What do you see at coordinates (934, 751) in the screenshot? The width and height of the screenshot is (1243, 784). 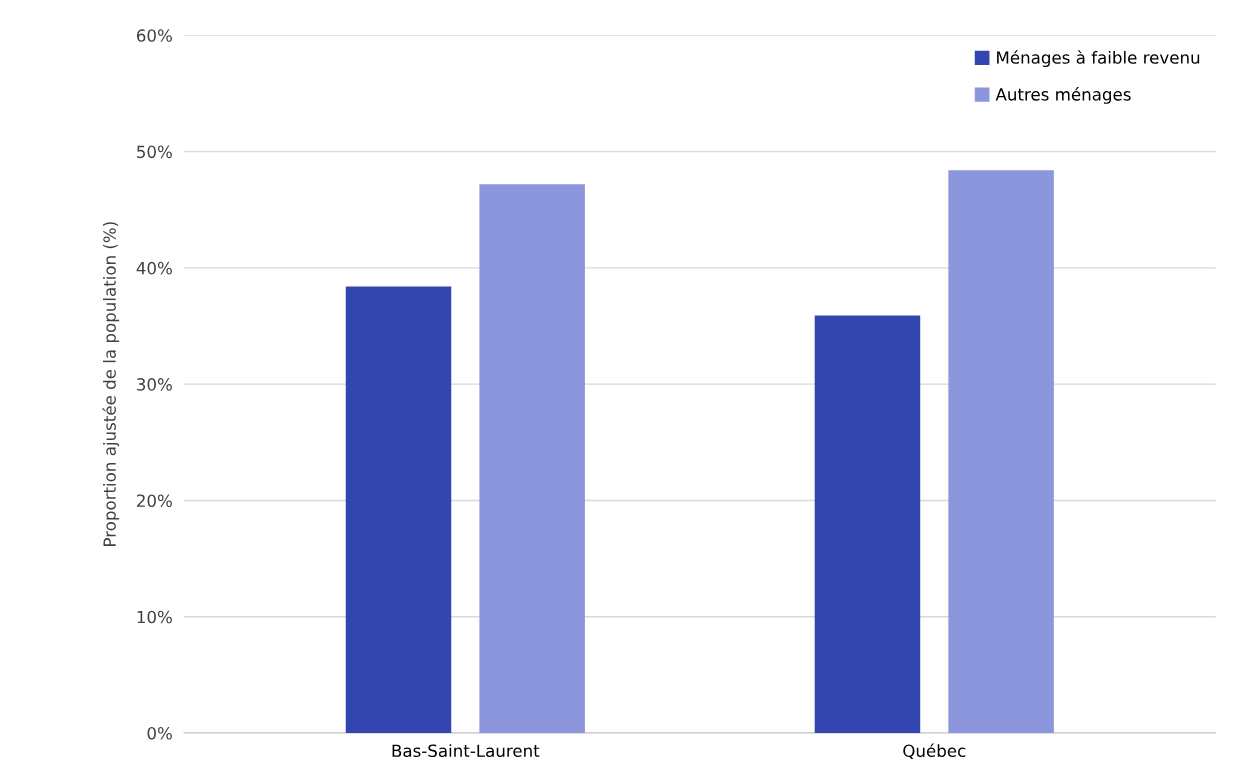 I see `x-tick-label: Québec` at bounding box center [934, 751].